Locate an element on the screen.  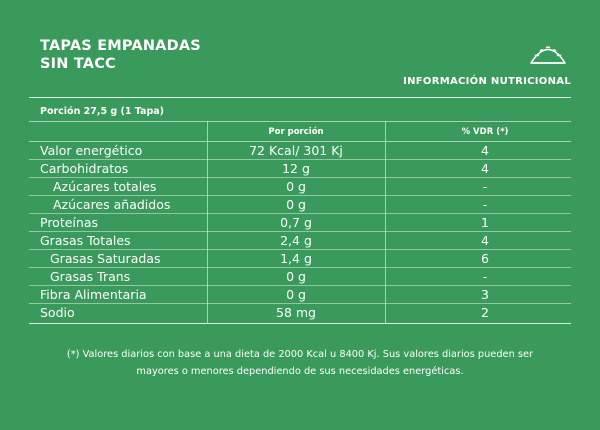
nutrient-name: Valor energético is located at coordinates (91, 150).